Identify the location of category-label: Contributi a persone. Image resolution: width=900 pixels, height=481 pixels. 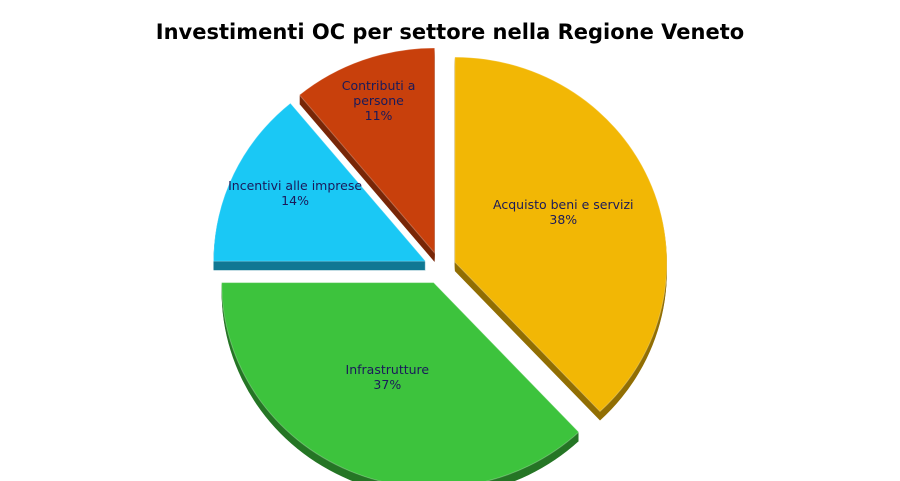
(378, 93).